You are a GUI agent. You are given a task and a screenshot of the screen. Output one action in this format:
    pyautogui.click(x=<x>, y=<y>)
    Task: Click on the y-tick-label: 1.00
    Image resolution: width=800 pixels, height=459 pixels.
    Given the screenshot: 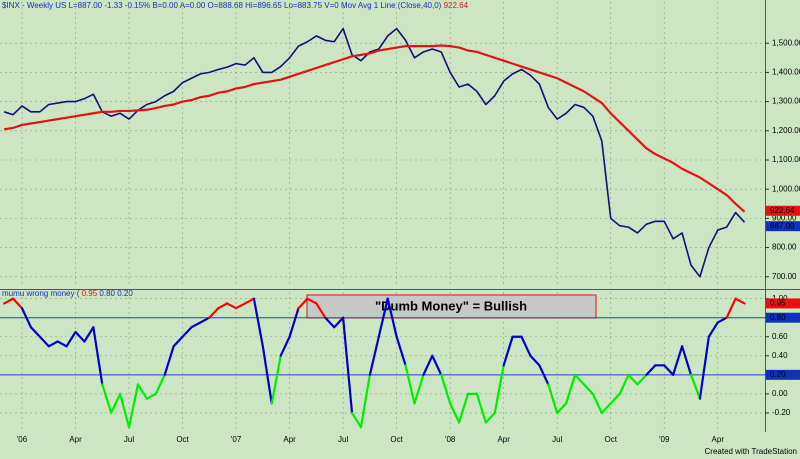 What is the action you would take?
    pyautogui.click(x=780, y=298)
    